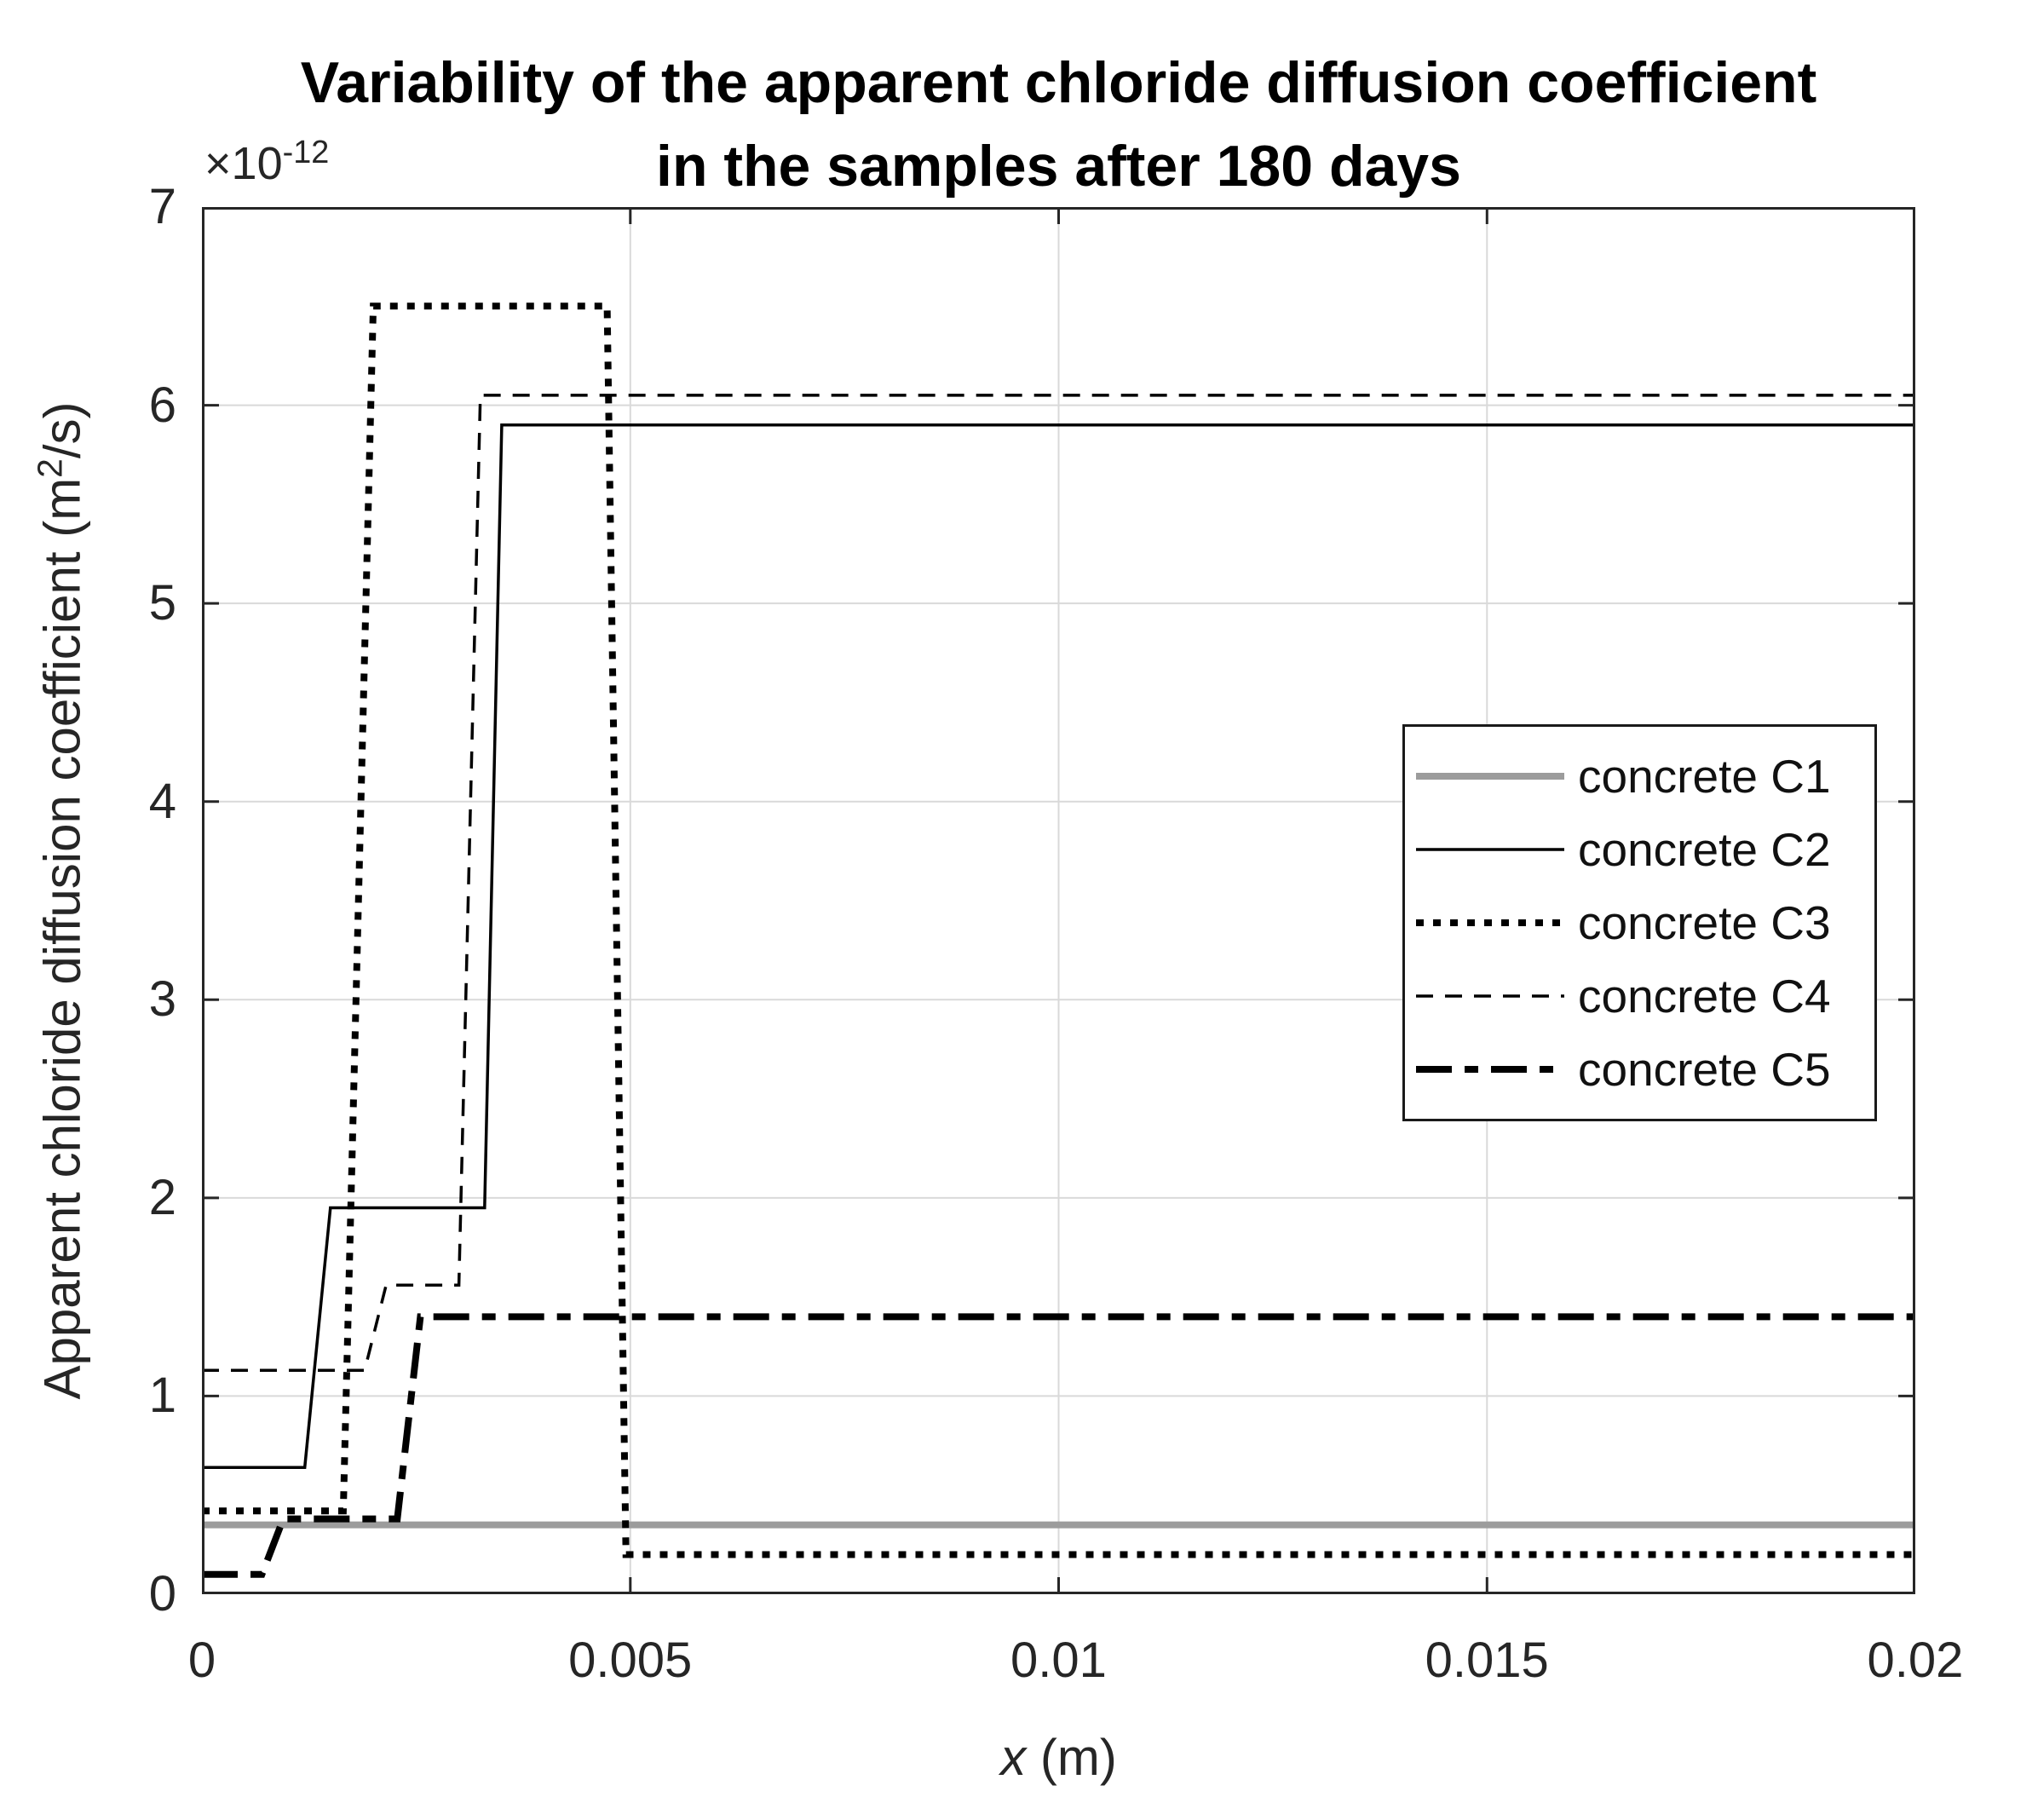 This screenshot has width=2038, height=1820. I want to click on x-axis-variable: x, so click(1013, 1757).